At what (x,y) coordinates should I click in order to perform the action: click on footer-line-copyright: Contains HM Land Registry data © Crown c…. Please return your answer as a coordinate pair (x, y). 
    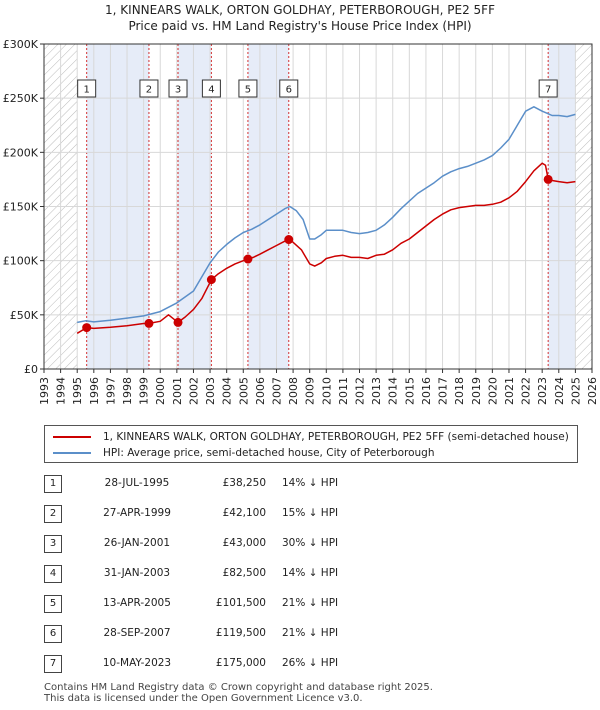
    Looking at the image, I should click on (238, 687).